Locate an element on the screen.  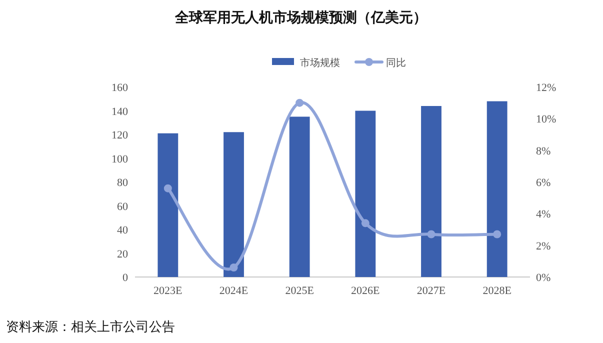
y-tick-label: 0 is located at coordinates (125, 278).